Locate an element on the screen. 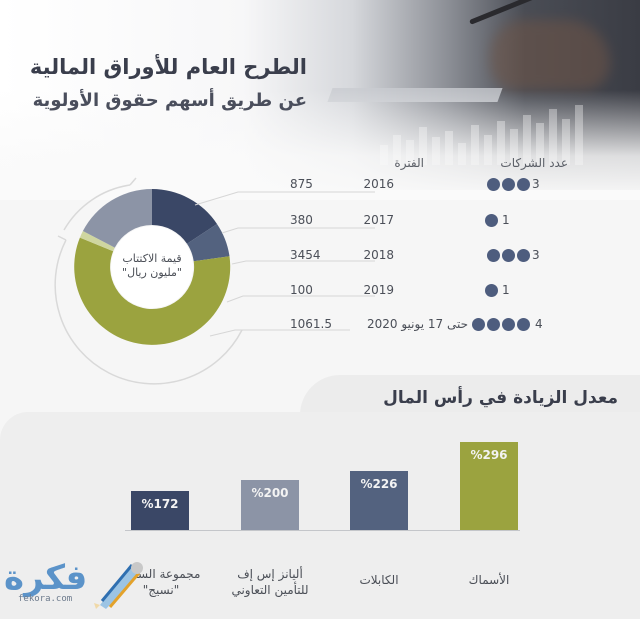  section-title: معدل الزيادة في رأس المال is located at coordinates (500, 398).